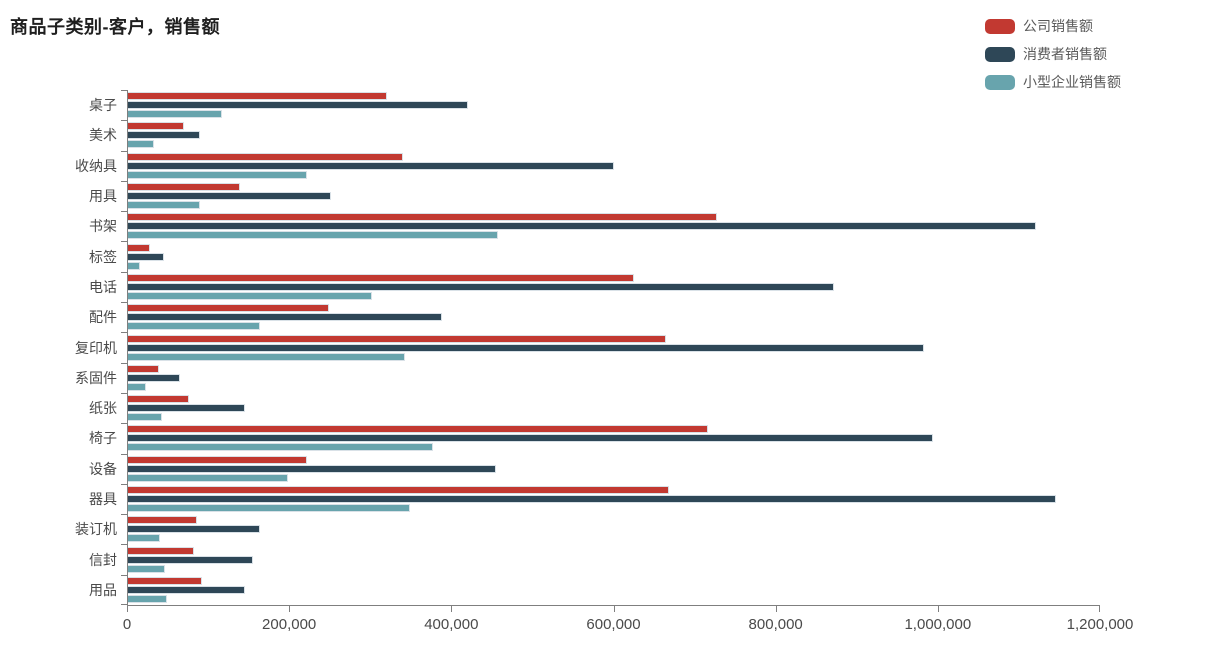  What do you see at coordinates (280, 447) in the screenshot?
I see `bar-小型企业销售额-椅子` at bounding box center [280, 447].